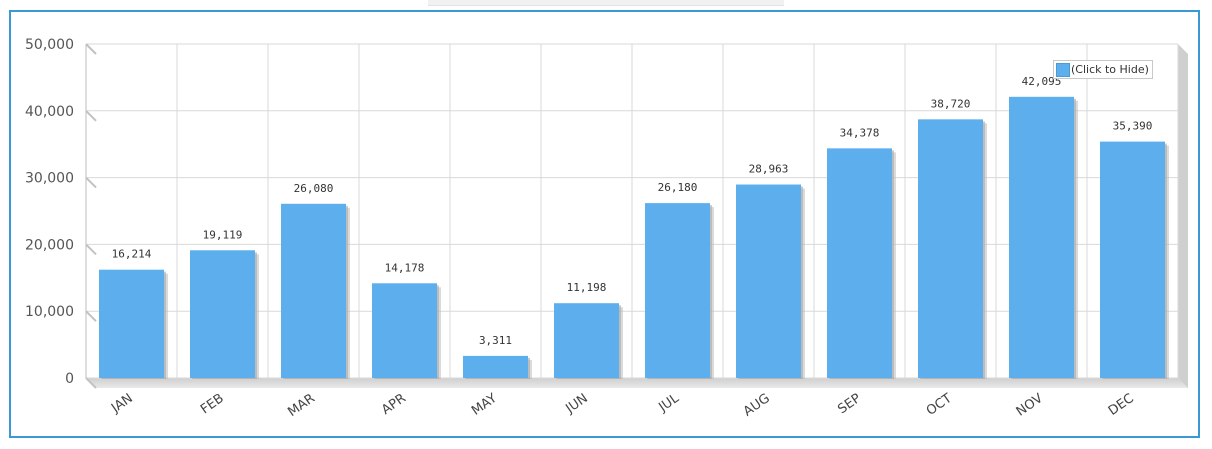  Describe the element at coordinates (404, 330) in the screenshot. I see `bar-apr` at that location.